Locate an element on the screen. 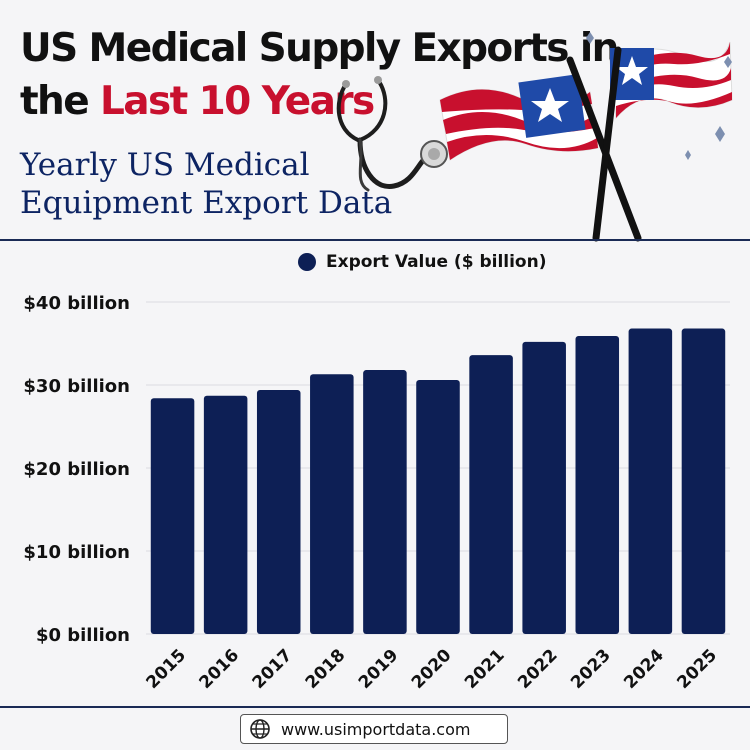  title-highlight: Last 10 Years is located at coordinates (237, 101).